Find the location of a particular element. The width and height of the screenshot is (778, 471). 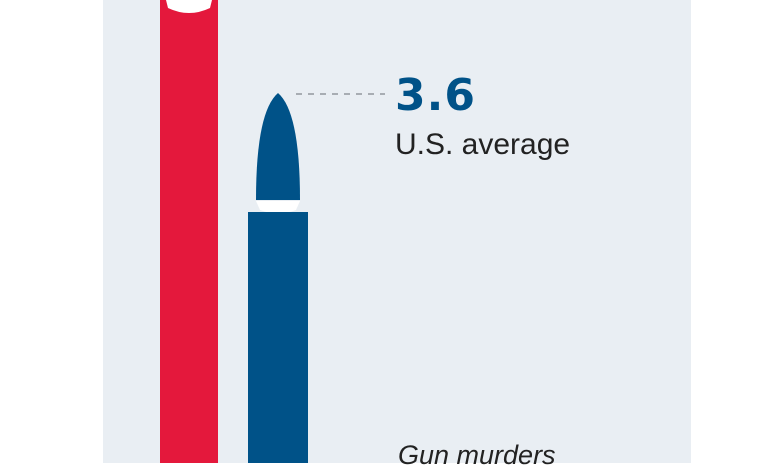

red-bullet-band is located at coordinates (189, 6).